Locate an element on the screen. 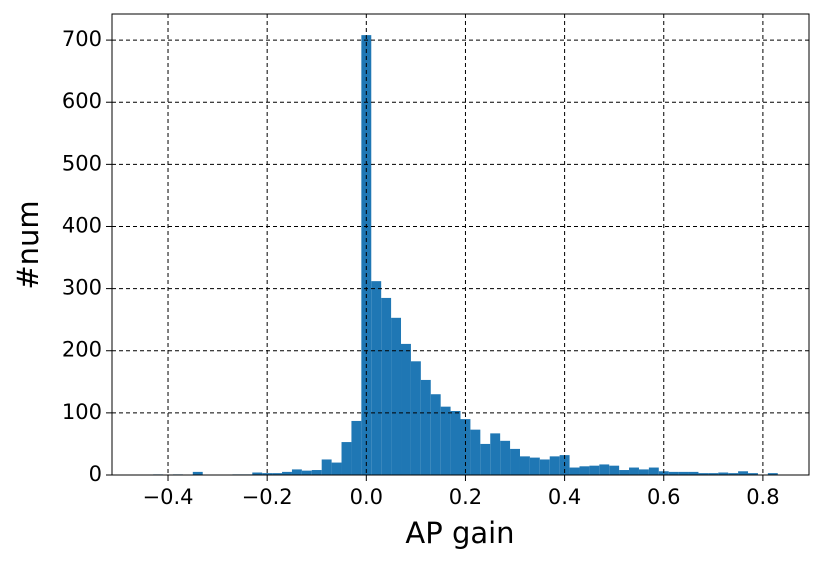  y-tick-label: 100 is located at coordinates (82, 412).